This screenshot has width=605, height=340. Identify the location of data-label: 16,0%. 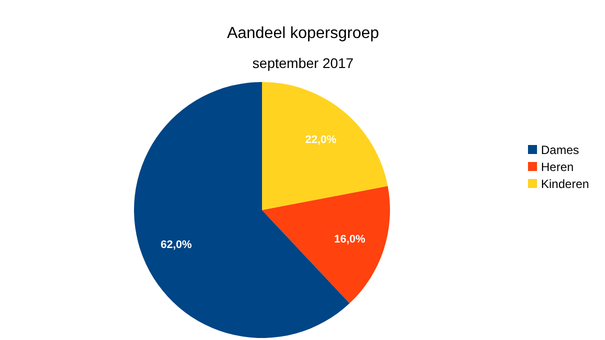
(350, 240).